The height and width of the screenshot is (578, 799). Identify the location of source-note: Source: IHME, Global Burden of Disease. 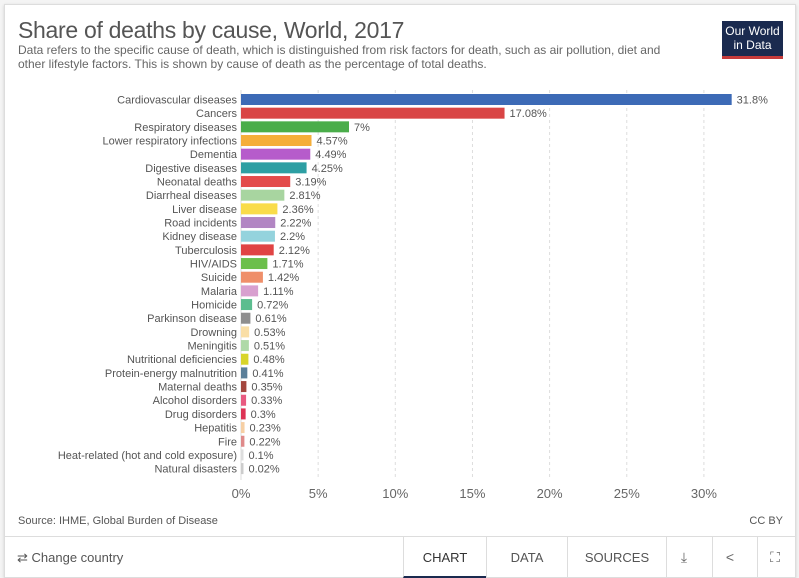
(118, 521).